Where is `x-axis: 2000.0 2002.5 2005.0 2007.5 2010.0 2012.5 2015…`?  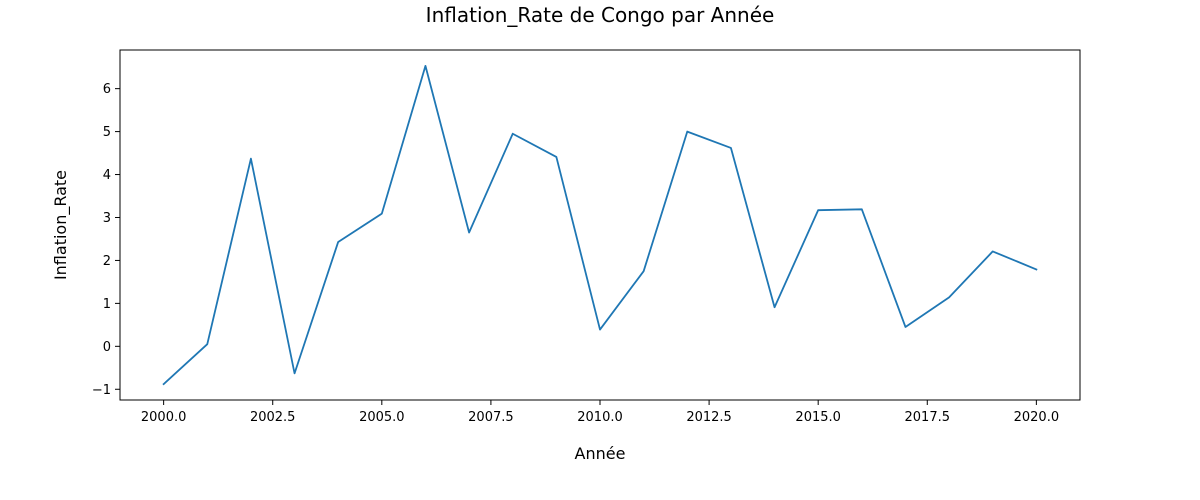 x-axis: 2000.0 2002.5 2005.0 2007.5 2010.0 2012.5 2015… is located at coordinates (600, 412).